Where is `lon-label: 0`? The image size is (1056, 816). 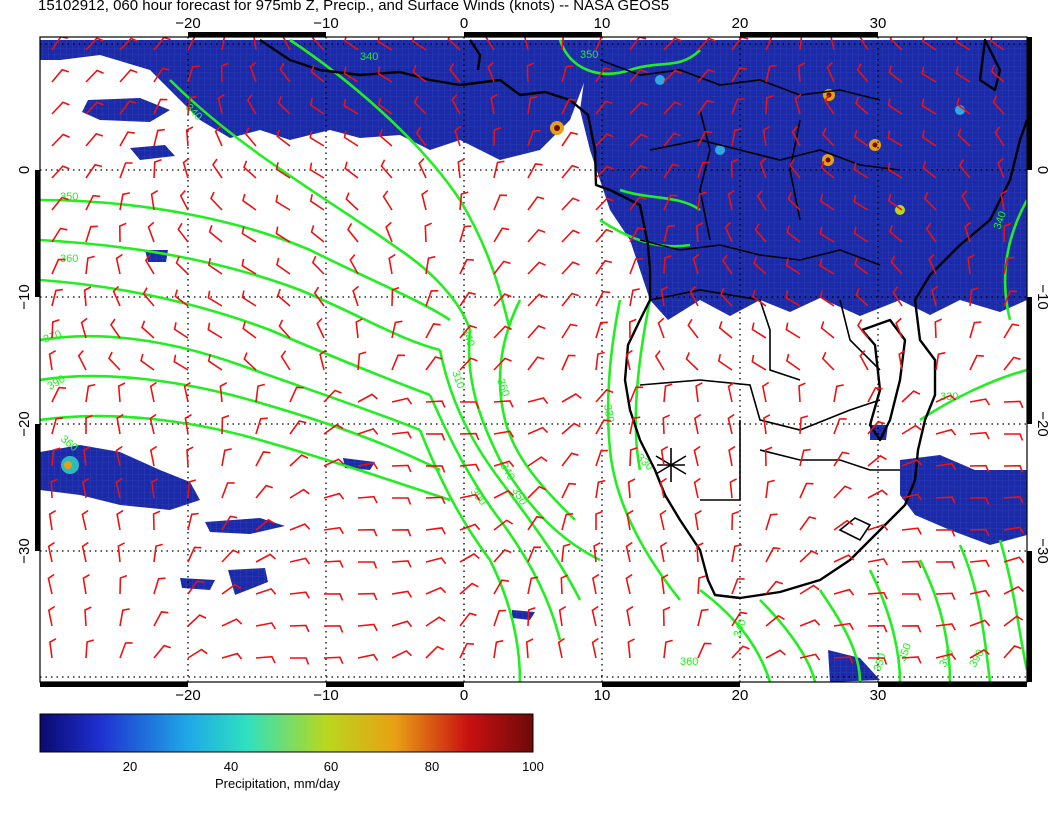
lon-label: 0 is located at coordinates (464, 23).